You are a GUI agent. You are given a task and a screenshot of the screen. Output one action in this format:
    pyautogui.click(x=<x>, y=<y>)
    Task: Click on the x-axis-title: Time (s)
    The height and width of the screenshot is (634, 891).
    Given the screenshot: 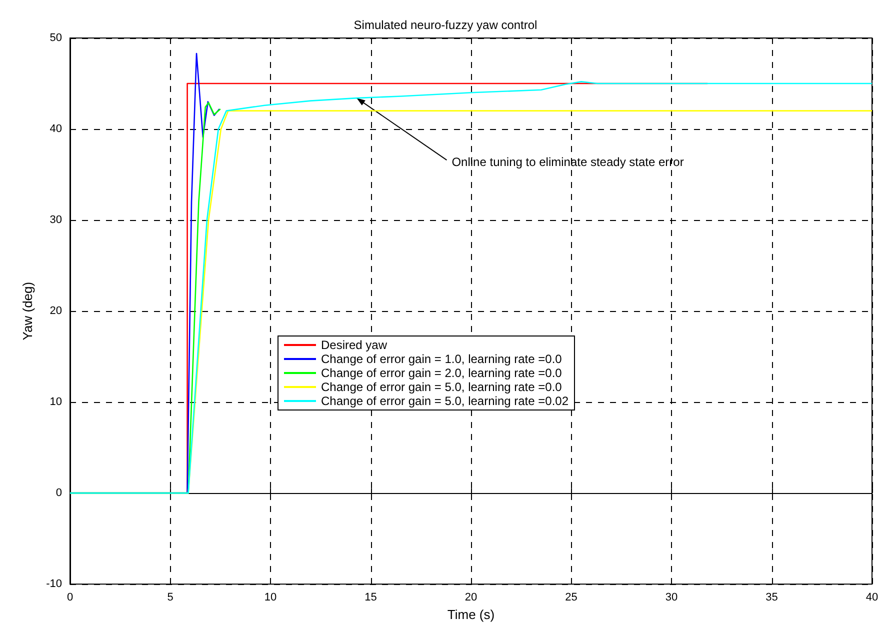 What is the action you would take?
    pyautogui.click(x=471, y=614)
    